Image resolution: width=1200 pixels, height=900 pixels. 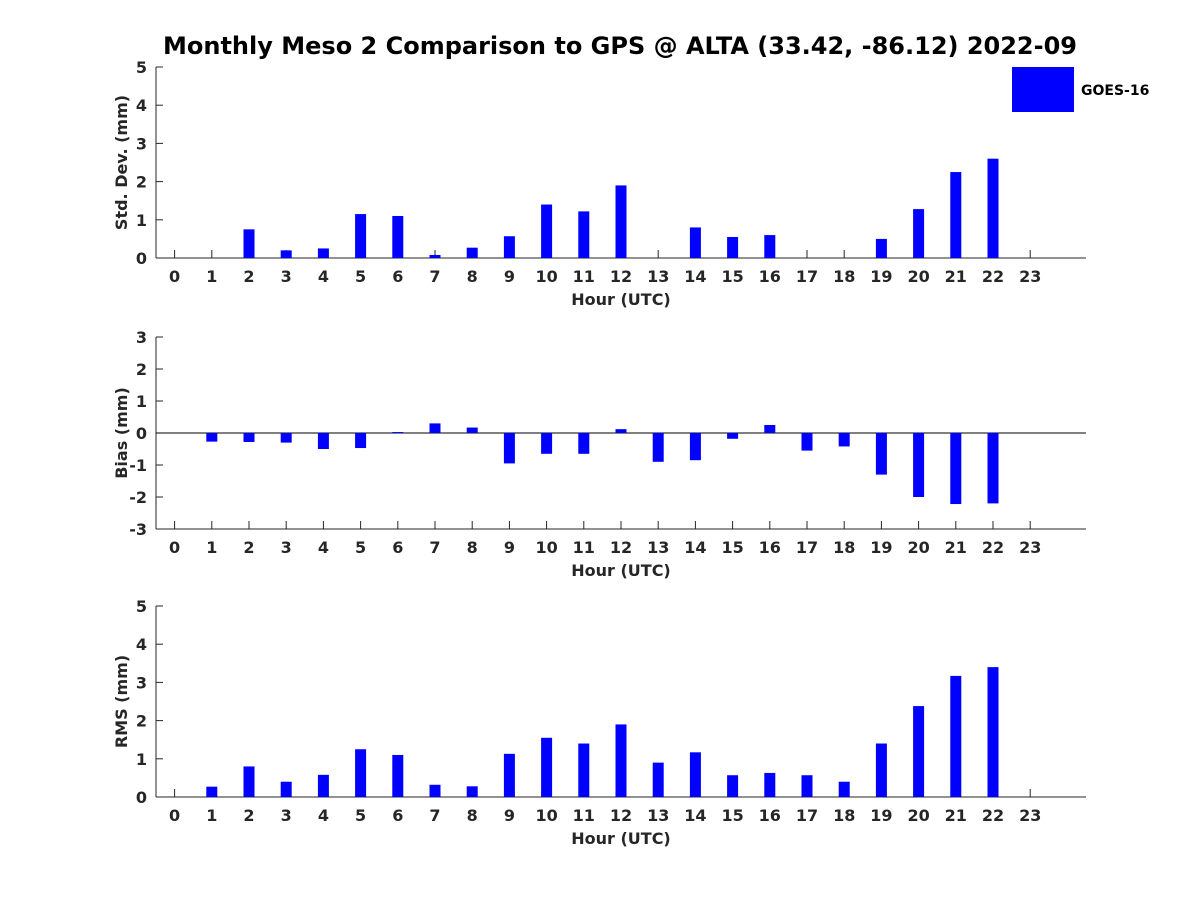 What do you see at coordinates (141, 606) in the screenshot?
I see `y-tick-label: 5` at bounding box center [141, 606].